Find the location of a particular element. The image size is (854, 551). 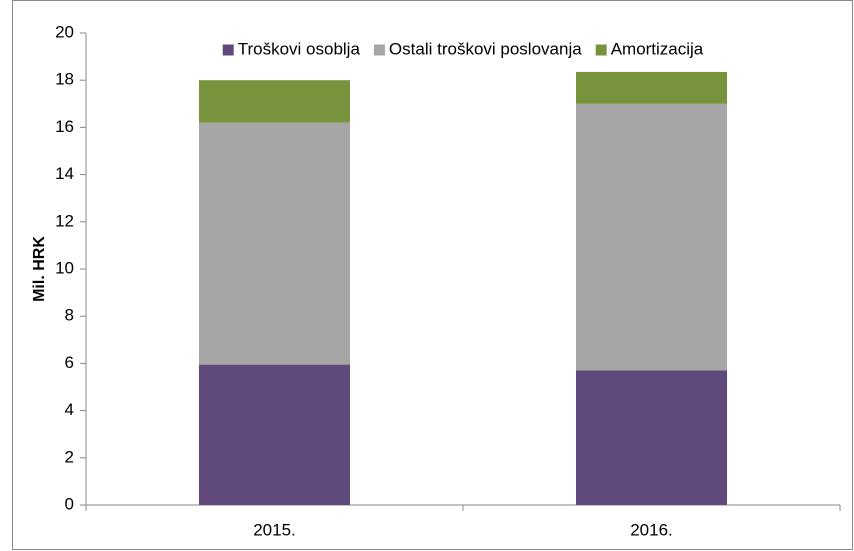

y-tick-label: 14 is located at coordinates (64, 173).